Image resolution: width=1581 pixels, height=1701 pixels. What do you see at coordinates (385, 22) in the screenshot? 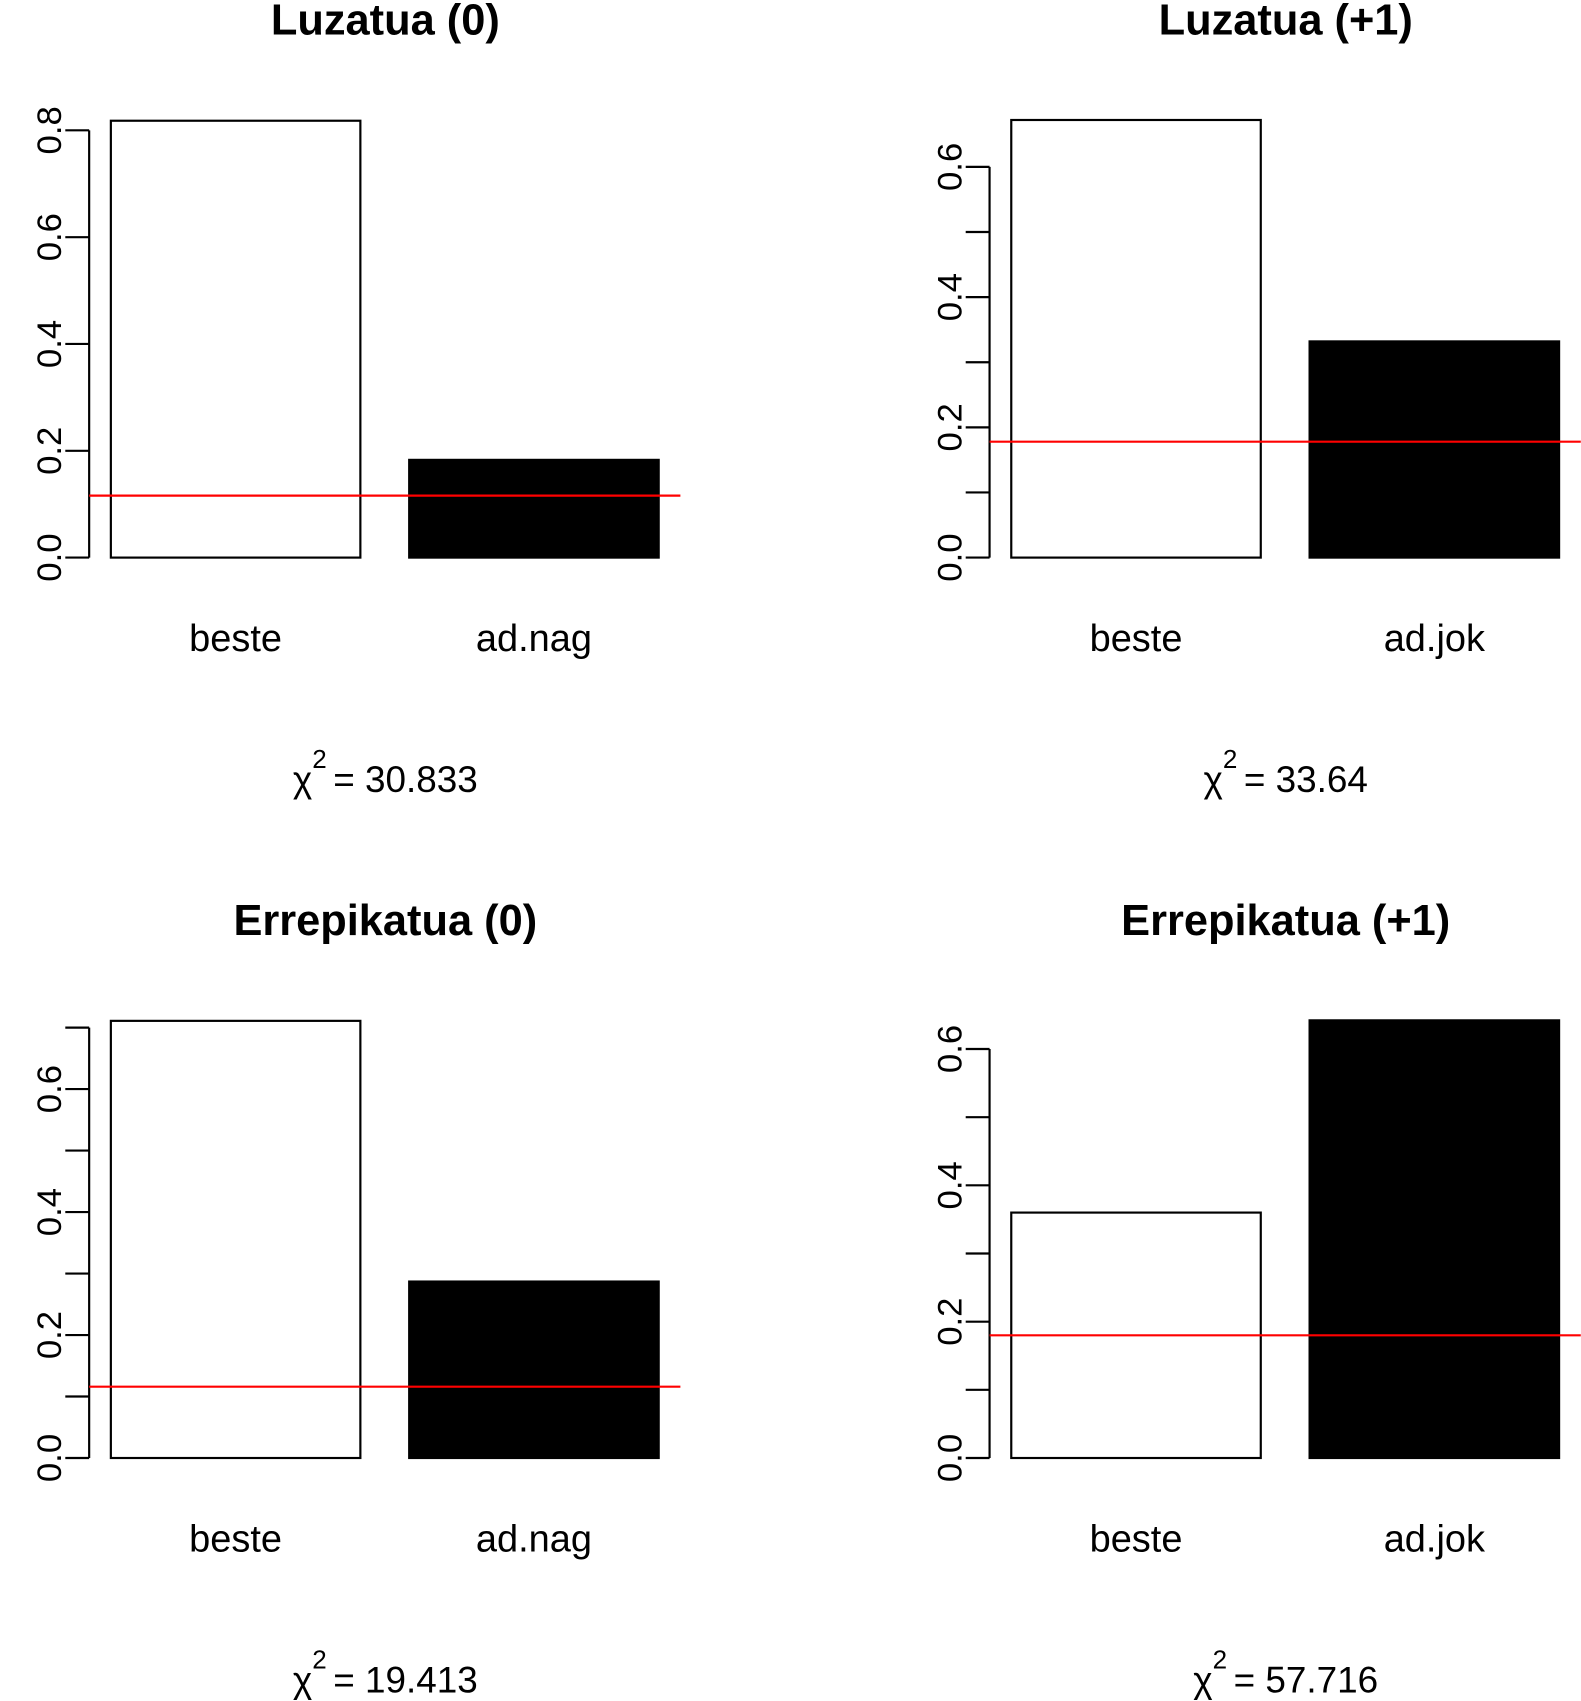
I see `chart-title: Luzatua (0)` at bounding box center [385, 22].